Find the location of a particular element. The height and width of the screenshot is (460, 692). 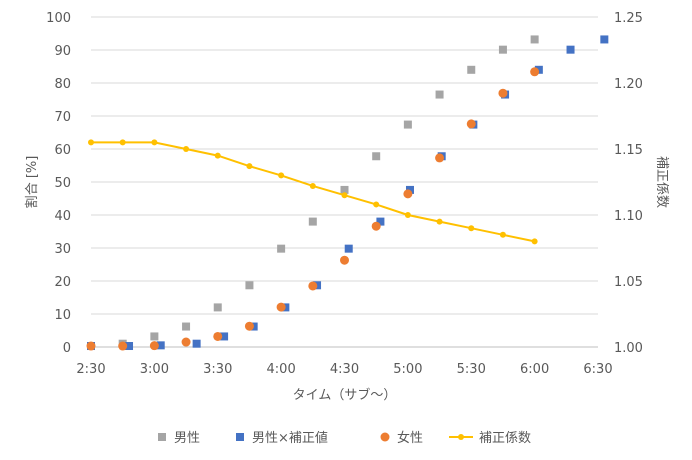

y-left-tick-label: 30 is located at coordinates (62, 249).